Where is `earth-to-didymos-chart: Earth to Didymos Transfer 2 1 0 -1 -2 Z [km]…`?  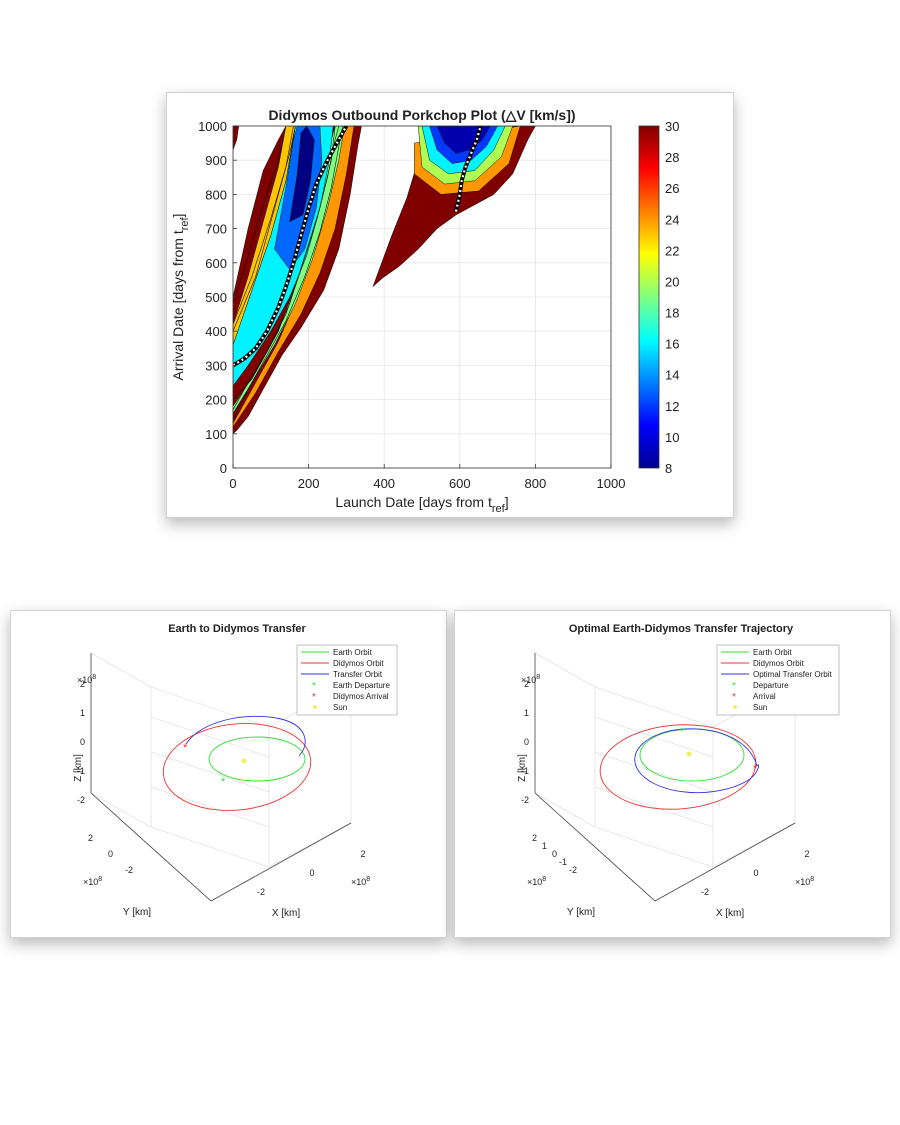 earth-to-didymos-chart: Earth to Didymos Transfer 2 1 0 -1 -2 Z [km]… is located at coordinates (235, 771).